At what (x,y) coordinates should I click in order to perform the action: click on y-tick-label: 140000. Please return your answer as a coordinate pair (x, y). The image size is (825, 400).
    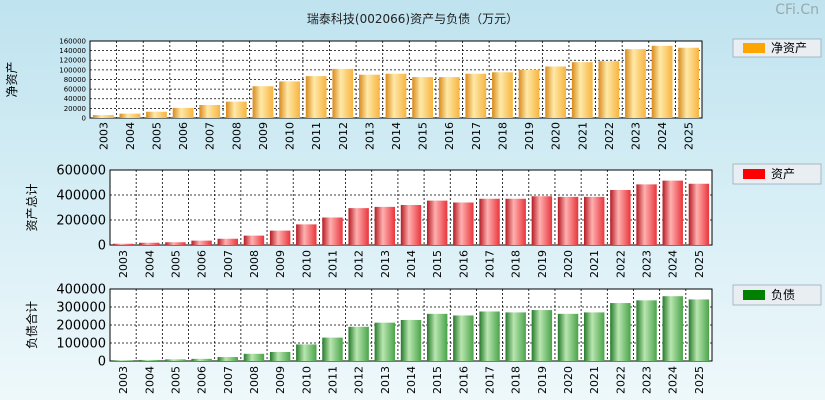
    Looking at the image, I should click on (72, 51).